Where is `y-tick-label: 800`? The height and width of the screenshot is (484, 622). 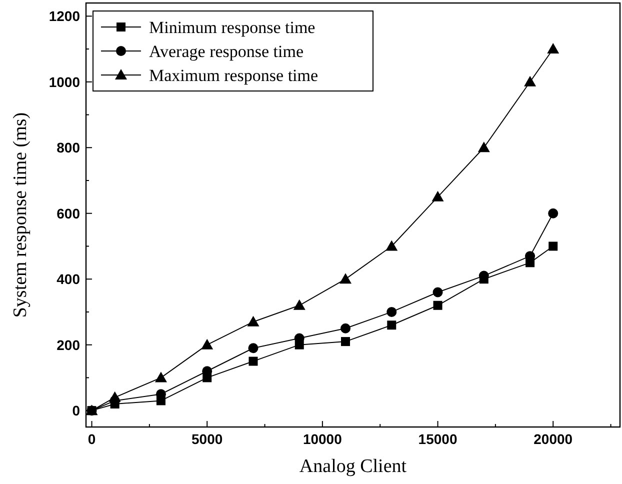
y-tick-label: 800 is located at coordinates (68, 148).